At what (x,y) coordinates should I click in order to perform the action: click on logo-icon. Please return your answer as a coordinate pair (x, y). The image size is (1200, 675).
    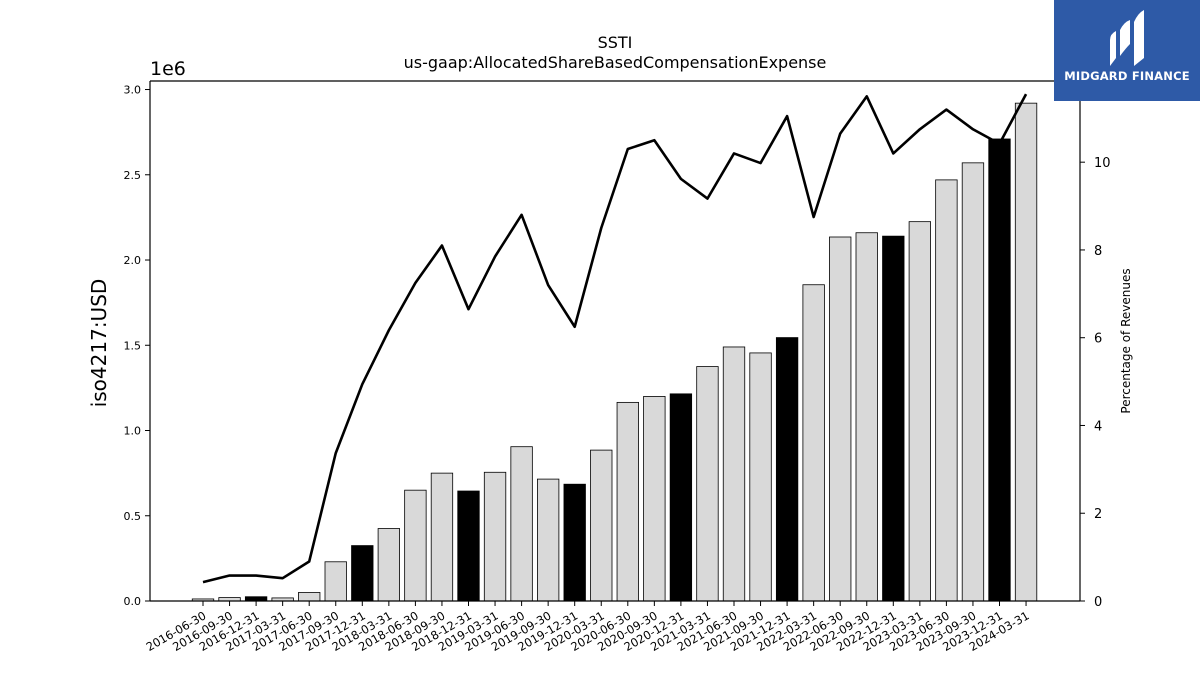
    Looking at the image, I should click on (1127, 38).